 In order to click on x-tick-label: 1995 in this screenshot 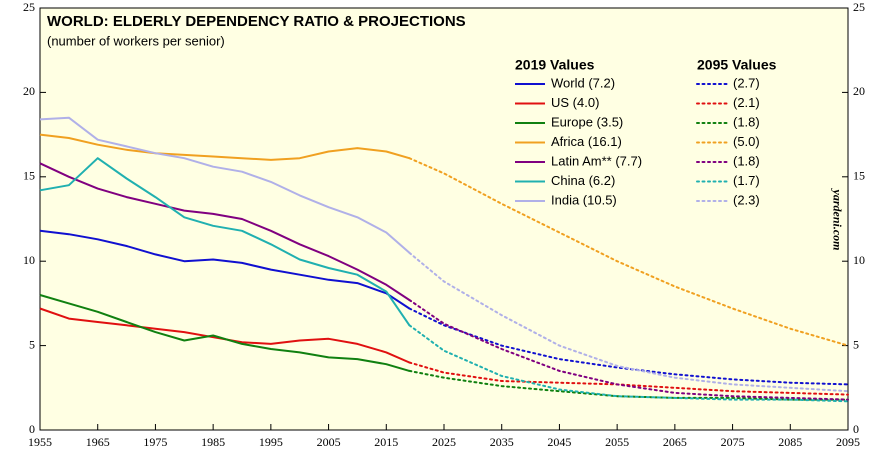, I will do `click(271, 442)`.